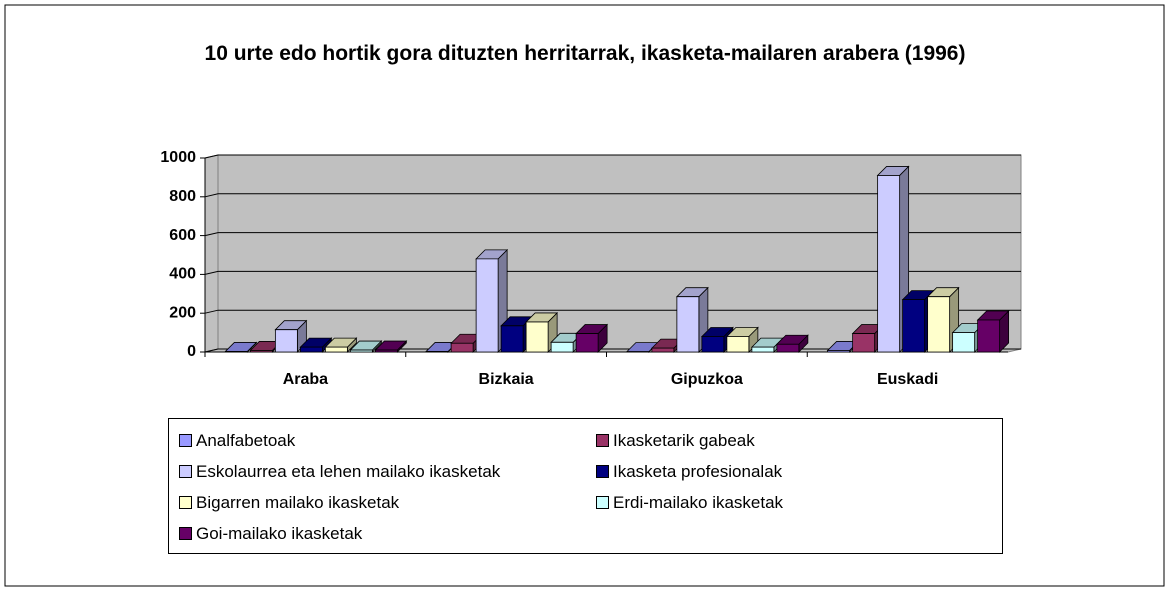 The height and width of the screenshot is (592, 1170). Describe the element at coordinates (182, 196) in the screenshot. I see `y-tick-label: 800` at that location.